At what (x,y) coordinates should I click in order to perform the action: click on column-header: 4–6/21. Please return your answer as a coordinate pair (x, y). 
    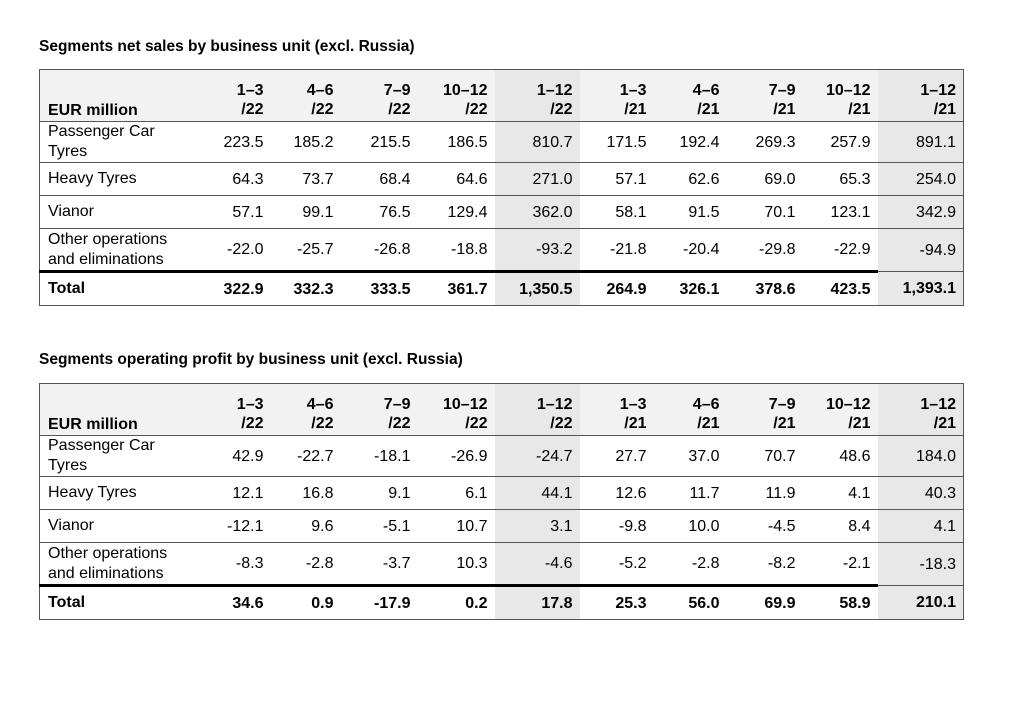
    Looking at the image, I should click on (690, 409).